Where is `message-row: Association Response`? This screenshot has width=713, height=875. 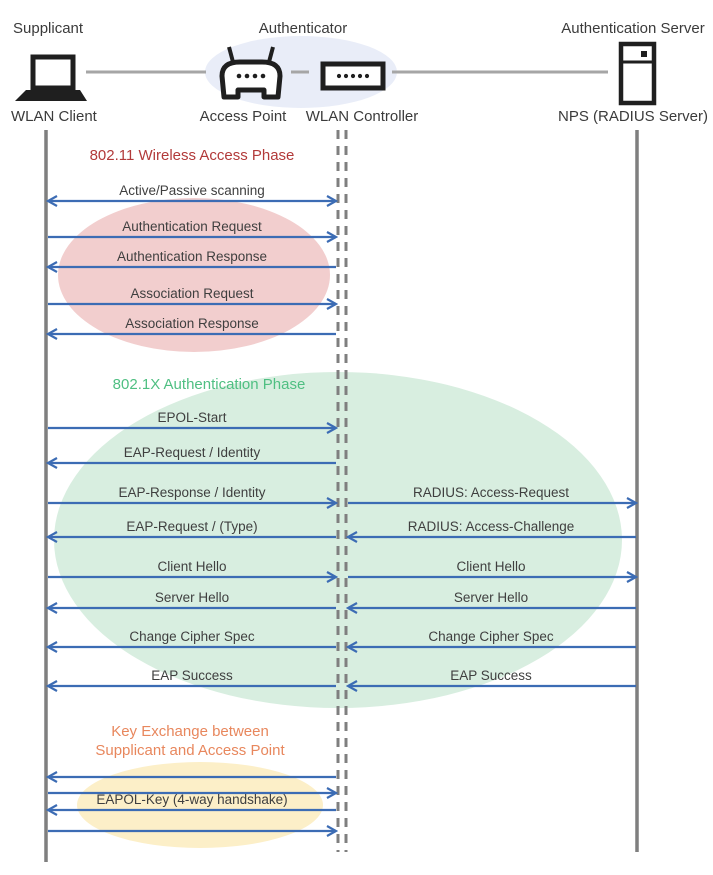 message-row: Association Response is located at coordinates (192, 325).